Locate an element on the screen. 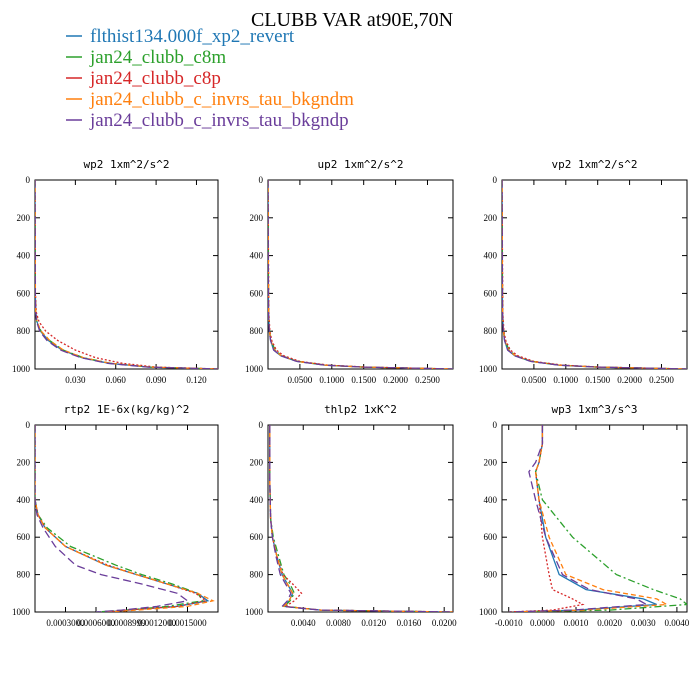 The height and width of the screenshot is (700, 700). x-tick-label: 0.0020 is located at coordinates (609, 623).